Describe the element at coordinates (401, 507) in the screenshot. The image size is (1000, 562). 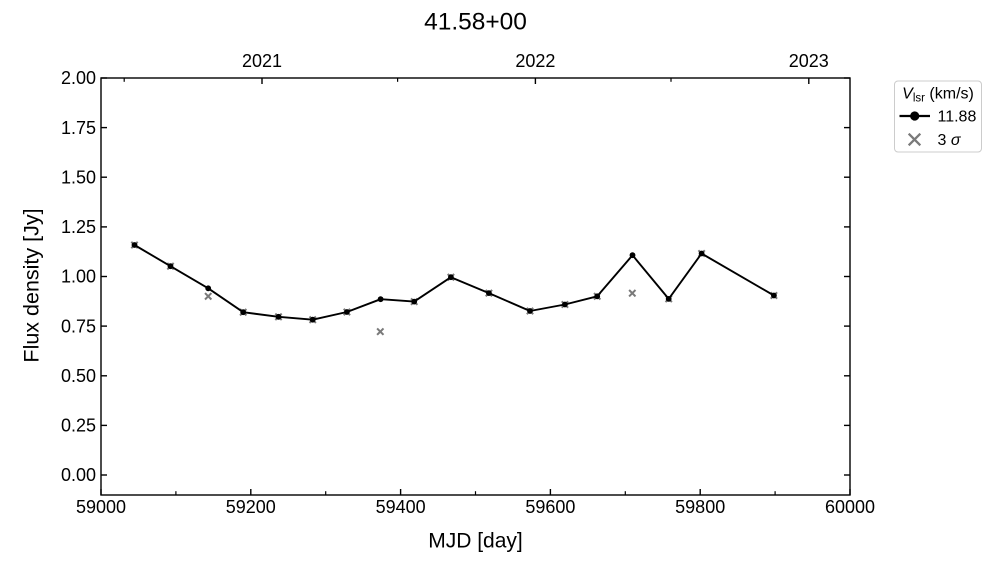
I see `svg-text: 59400` at that location.